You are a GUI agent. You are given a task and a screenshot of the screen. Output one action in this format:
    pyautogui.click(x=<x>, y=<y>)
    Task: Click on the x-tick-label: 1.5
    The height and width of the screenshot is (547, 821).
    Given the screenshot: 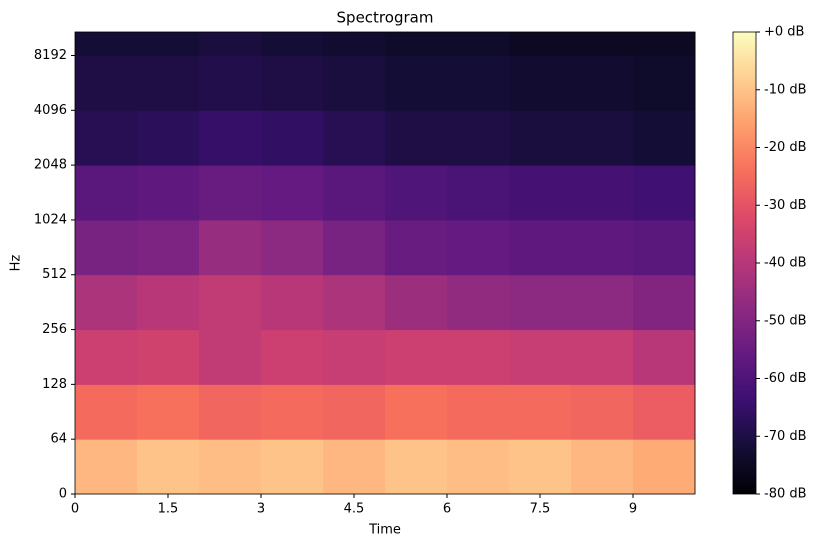 What is the action you would take?
    pyautogui.click(x=168, y=509)
    